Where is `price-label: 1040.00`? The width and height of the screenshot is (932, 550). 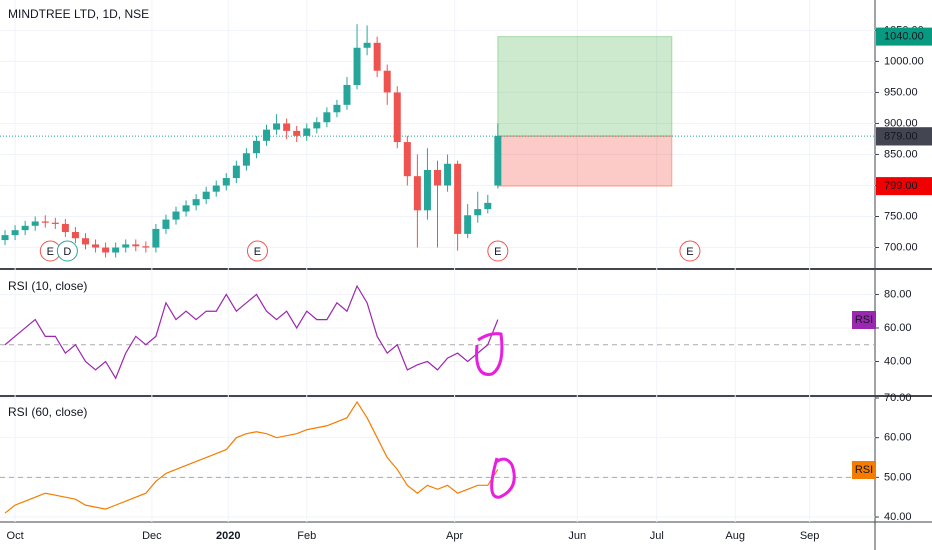 price-label: 1040.00 is located at coordinates (904, 37).